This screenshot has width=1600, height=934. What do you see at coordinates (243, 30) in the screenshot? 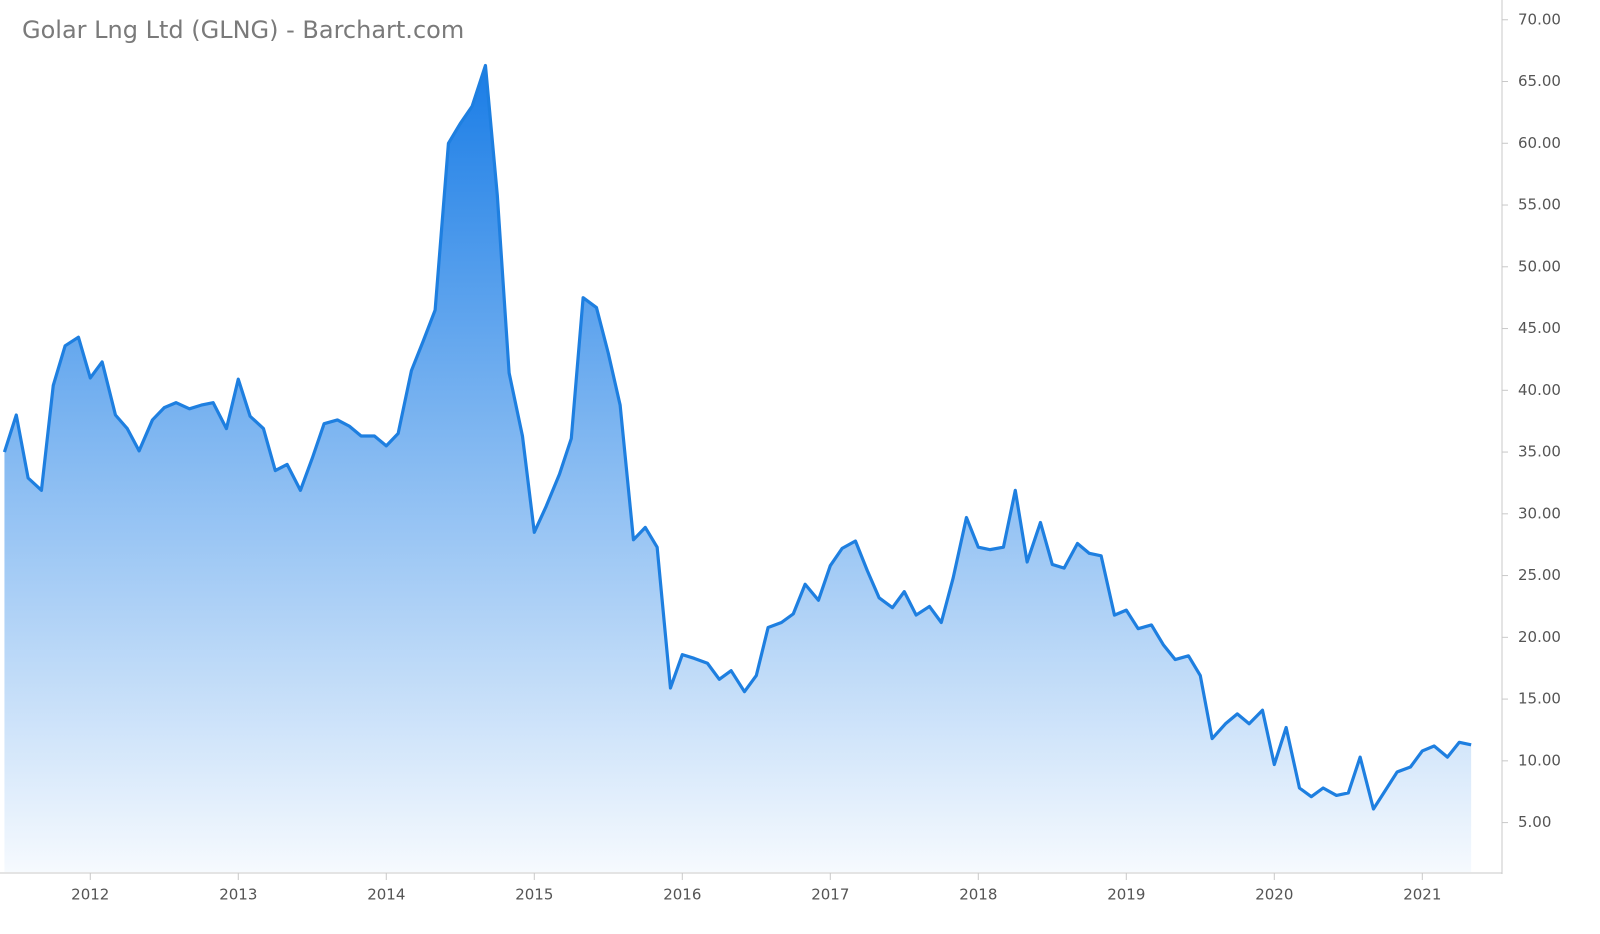
I see `chart-title: Golar Lng Ltd (GLNG) - Barchart.com` at bounding box center [243, 30].